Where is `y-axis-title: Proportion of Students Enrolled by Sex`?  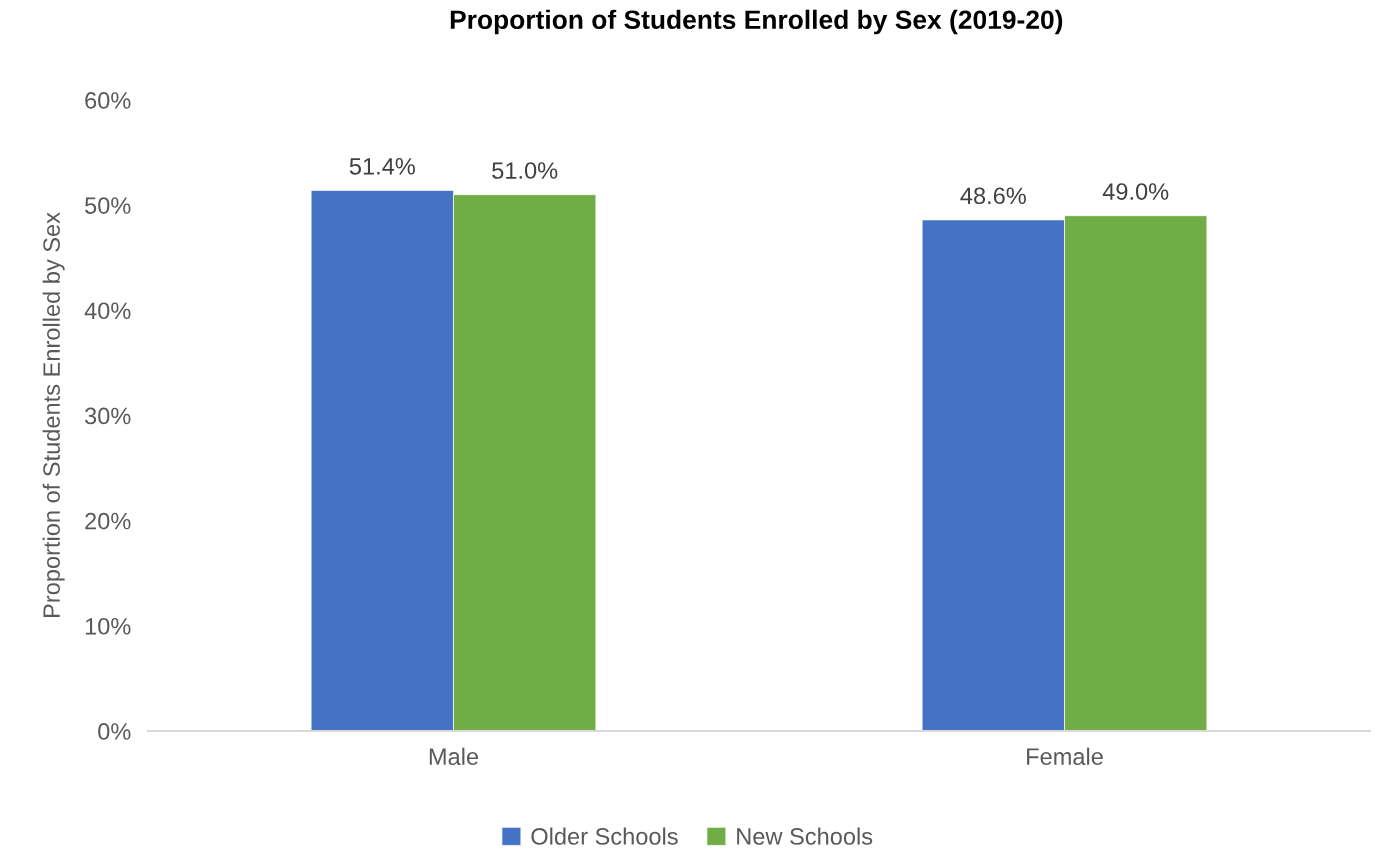
y-axis-title: Proportion of Students Enrolled by Sex is located at coordinates (53, 414).